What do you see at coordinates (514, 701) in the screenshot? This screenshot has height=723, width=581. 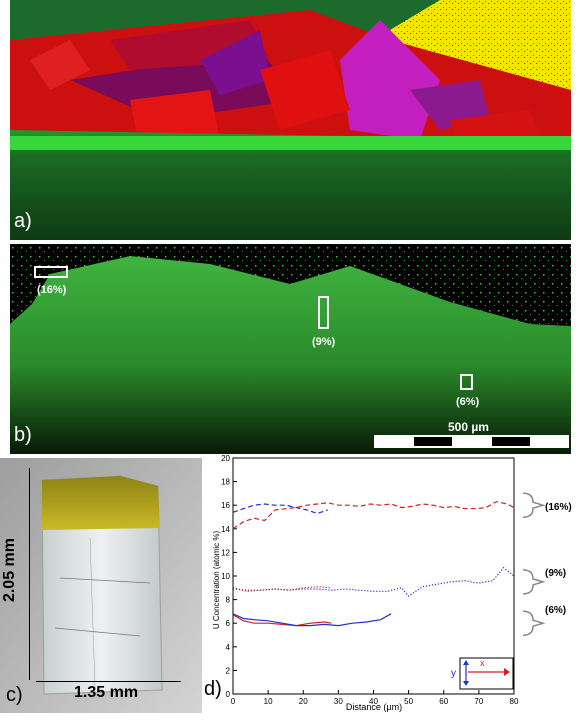 I see `x-tick-label: 80` at bounding box center [514, 701].